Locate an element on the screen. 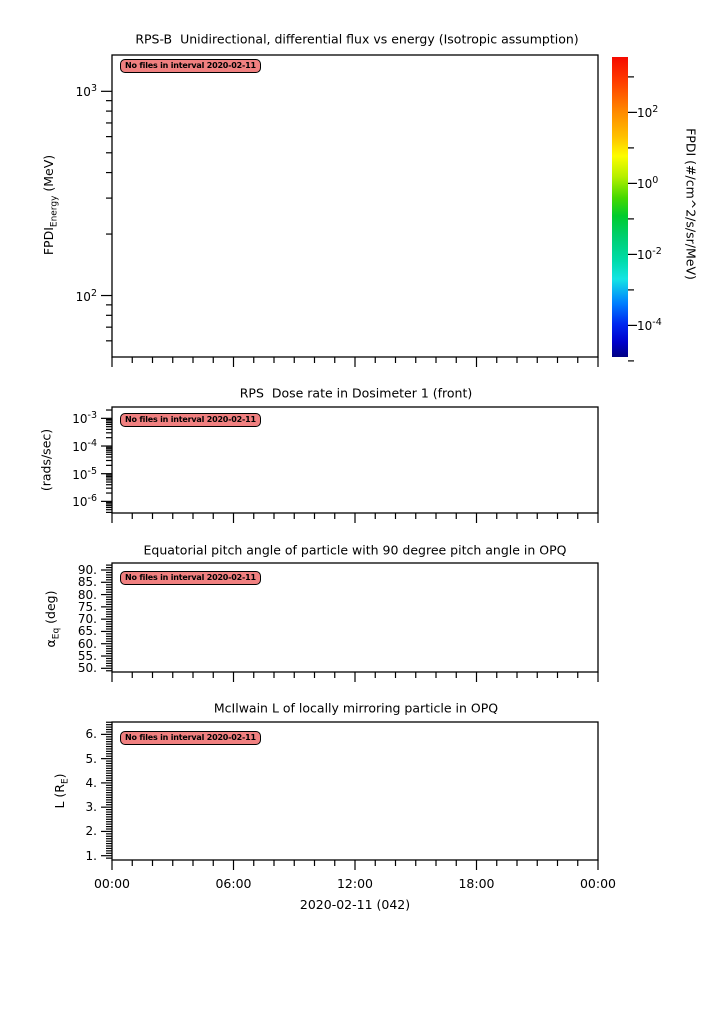 The width and height of the screenshot is (725, 1019). panel4-y-axis-label: L (RE) is located at coordinates (61, 790).